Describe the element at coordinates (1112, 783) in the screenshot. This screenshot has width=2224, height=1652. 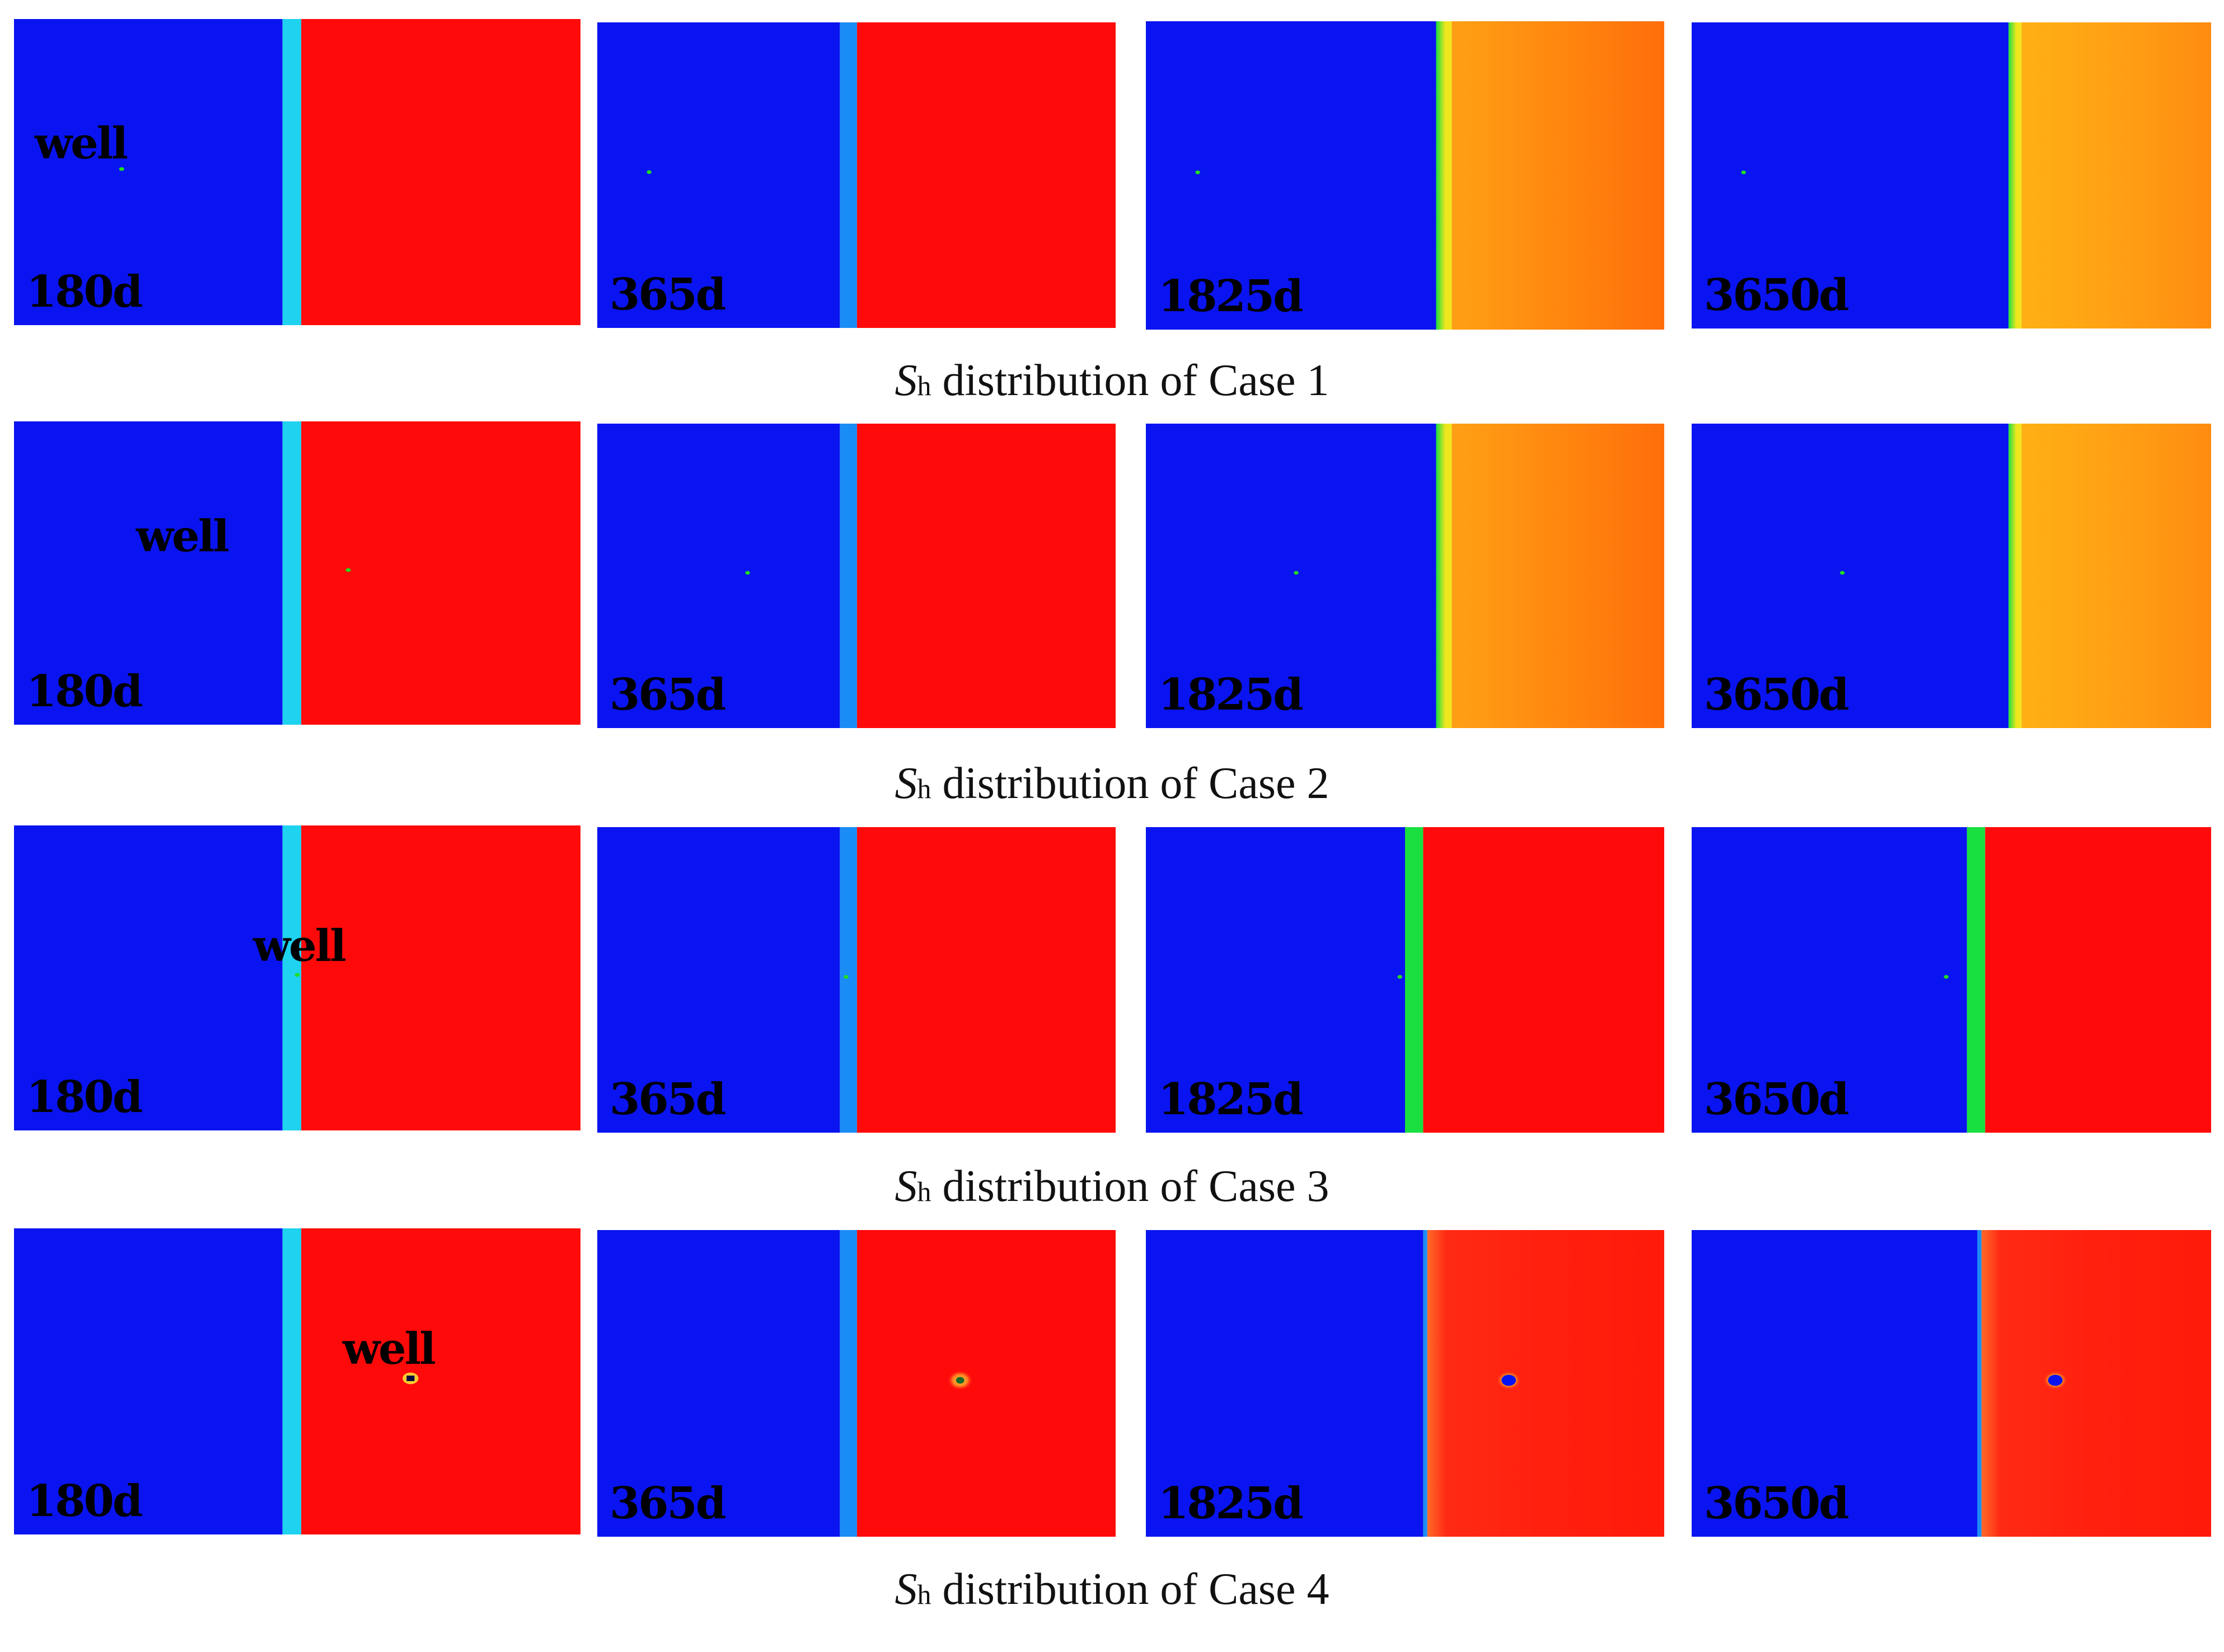
I see `case-caption: Sh distribution of Case 2` at that location.